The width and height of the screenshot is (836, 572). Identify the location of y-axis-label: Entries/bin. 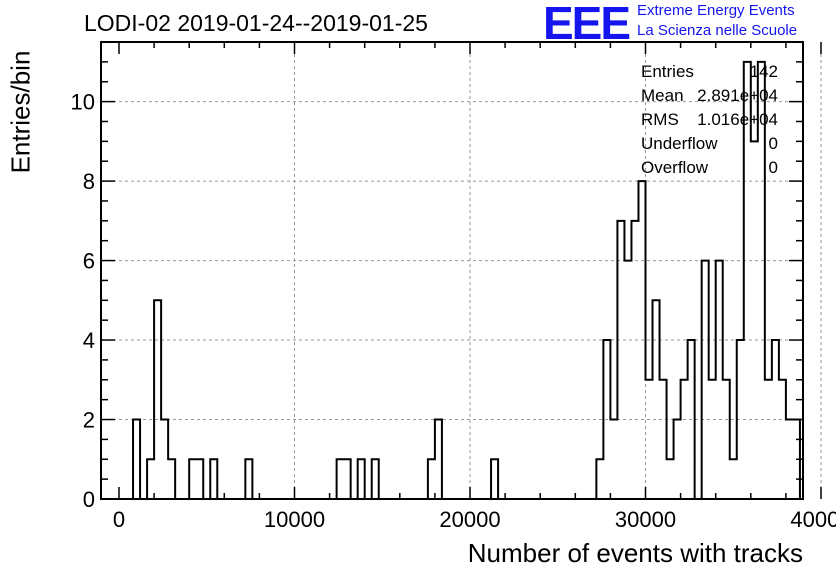
(20, 112).